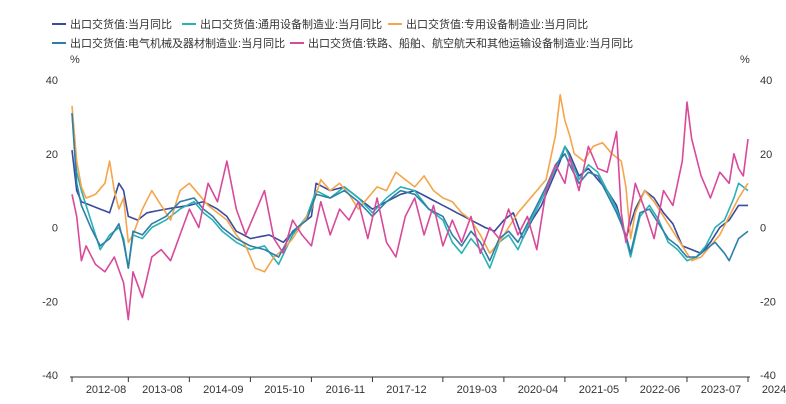 The width and height of the screenshot is (786, 404). I want to click on x-tick-label: 2017-12, so click(406, 390).